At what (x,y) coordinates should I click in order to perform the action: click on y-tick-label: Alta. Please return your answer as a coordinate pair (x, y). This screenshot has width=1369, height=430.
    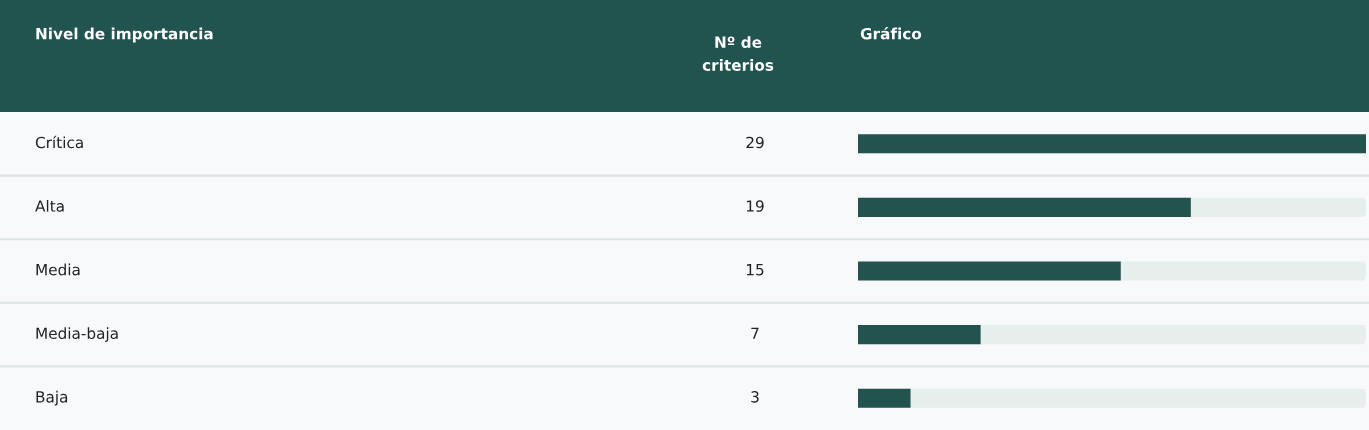
    Looking at the image, I should click on (49, 206).